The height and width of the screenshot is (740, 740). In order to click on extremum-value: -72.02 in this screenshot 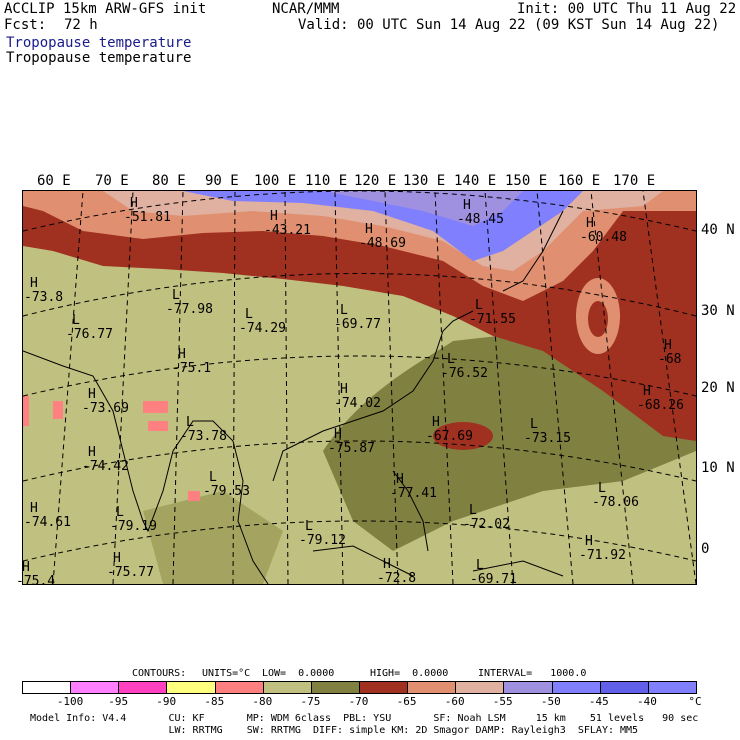, I will do `click(486, 524)`.